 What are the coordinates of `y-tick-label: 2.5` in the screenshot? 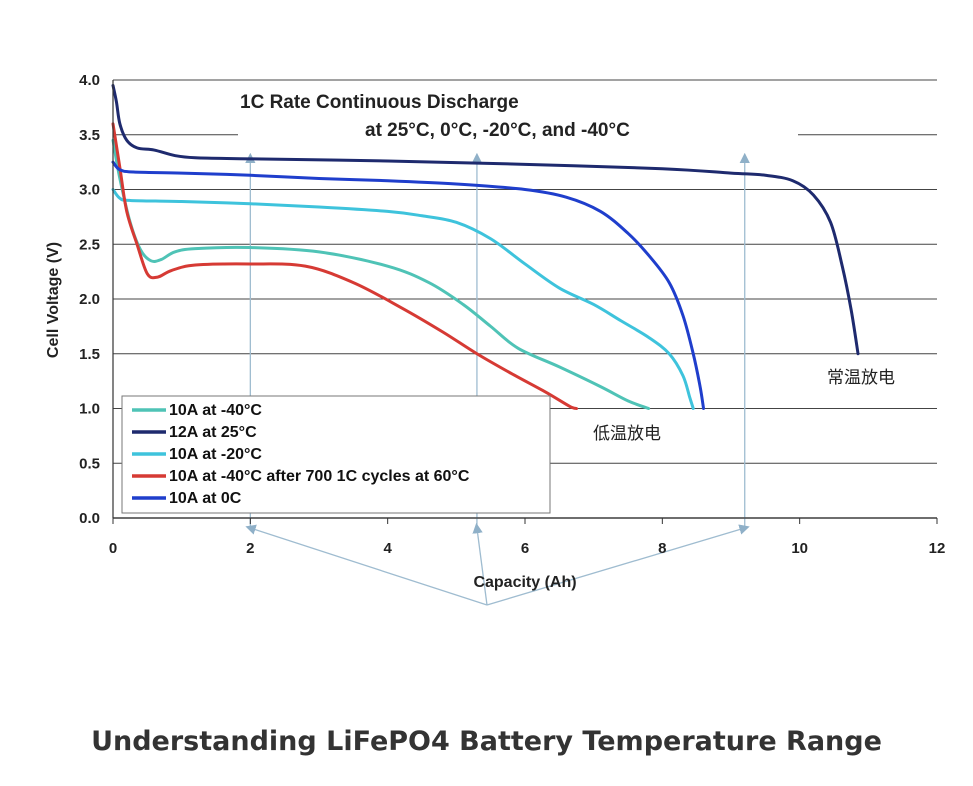 It's located at (89, 244).